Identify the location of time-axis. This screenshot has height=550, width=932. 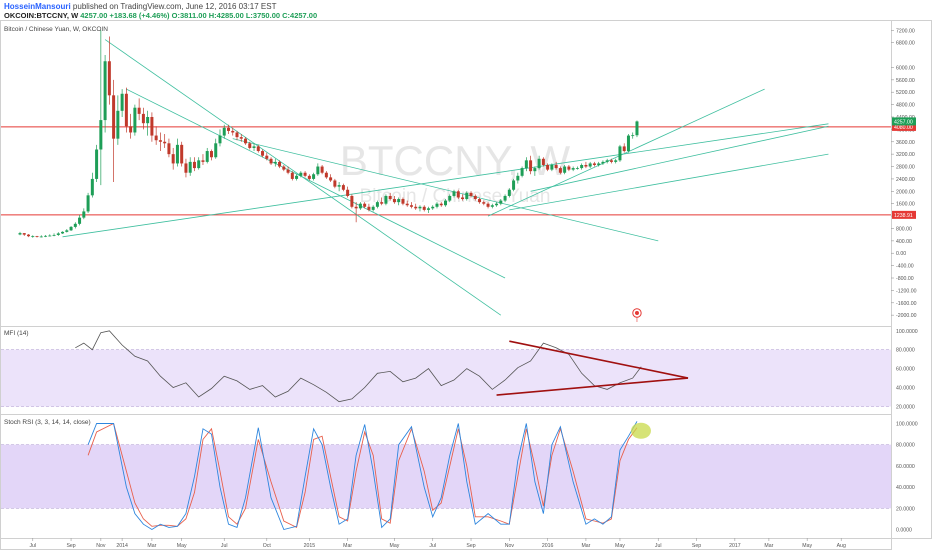
(446, 544).